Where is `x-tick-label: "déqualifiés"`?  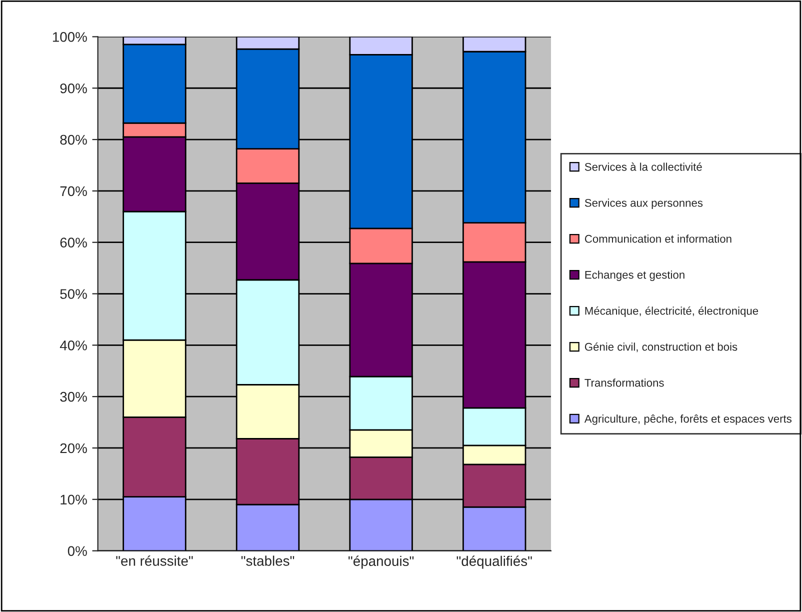 x-tick-label: "déqualifiés" is located at coordinates (494, 562).